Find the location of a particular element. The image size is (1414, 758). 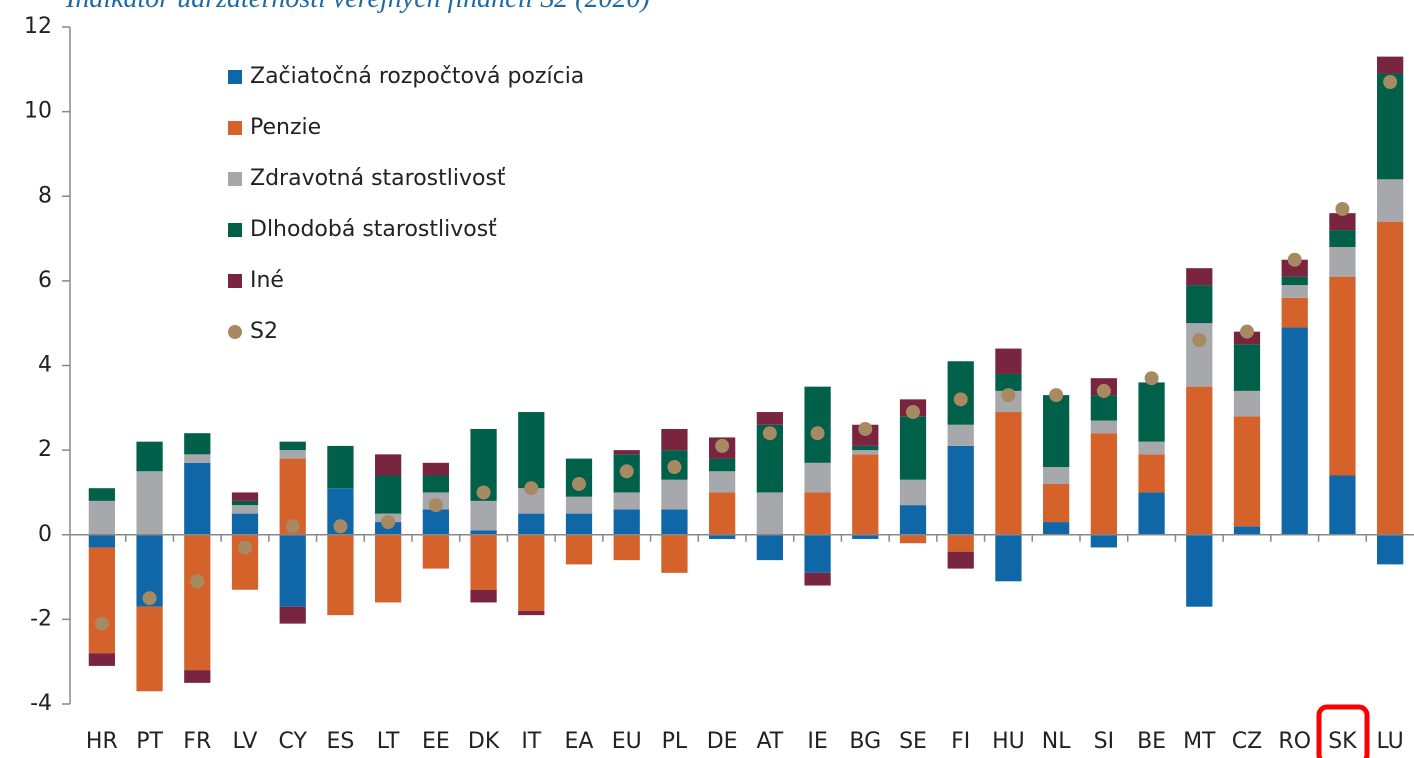

x-tick-label: HU is located at coordinates (1008, 741).